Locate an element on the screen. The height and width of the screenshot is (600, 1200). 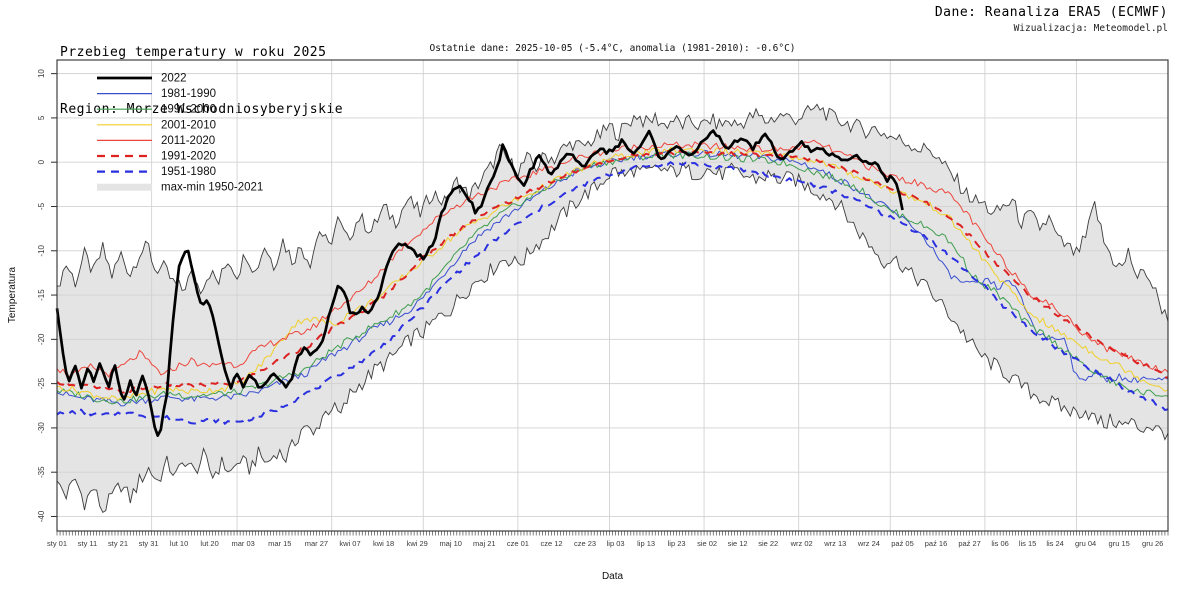
x-tick-label: mar 15 is located at coordinates (279, 543).